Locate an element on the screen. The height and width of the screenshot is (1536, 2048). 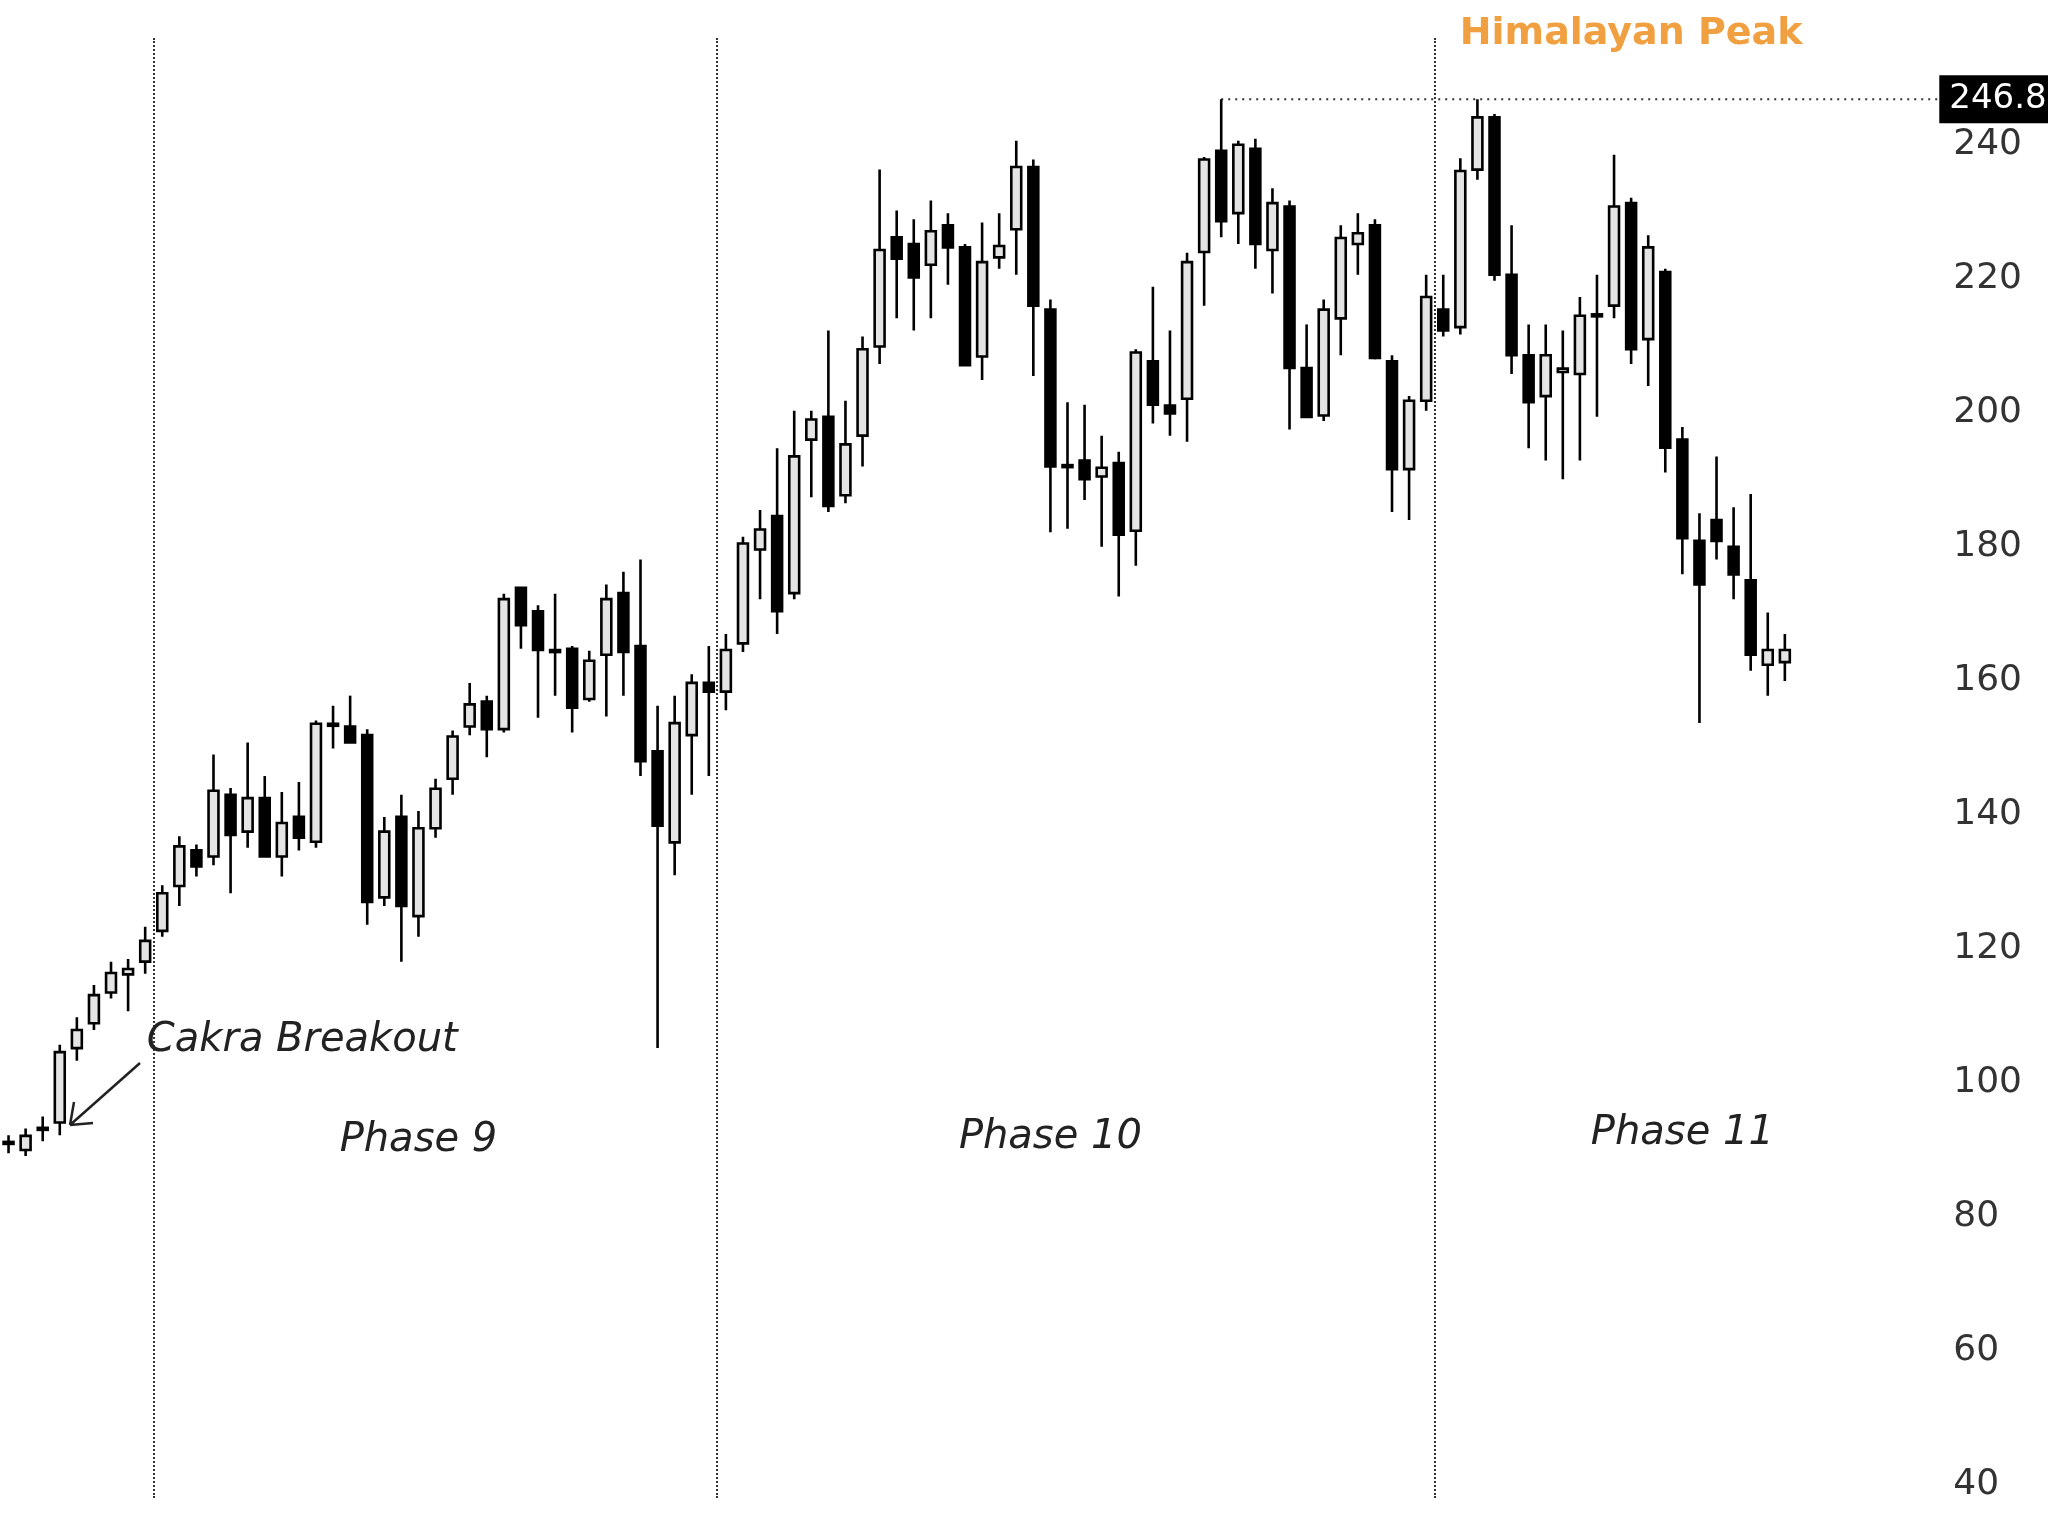
y-tick-label: 40 is located at coordinates (1976, 1482).